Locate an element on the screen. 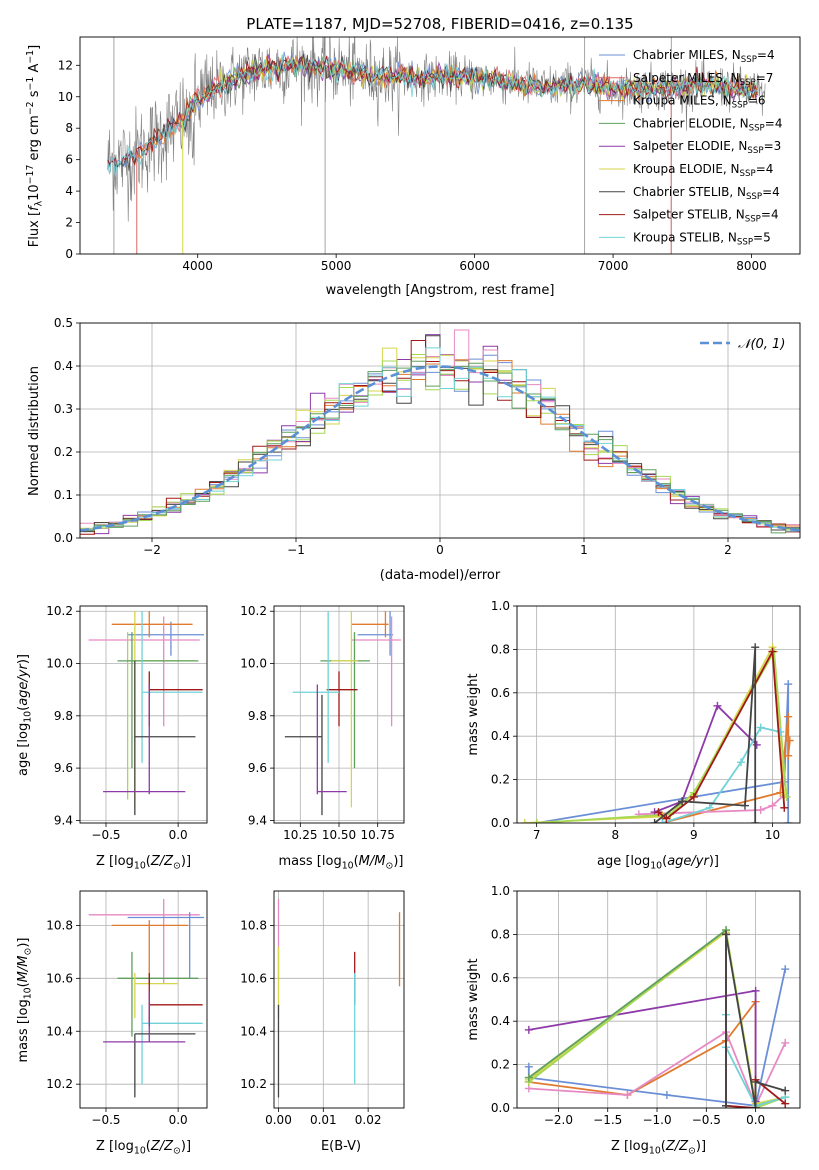 The width and height of the screenshot is (819, 1170). legend-entry: Salpeter STELIB, NSSP=4 is located at coordinates (706, 216).